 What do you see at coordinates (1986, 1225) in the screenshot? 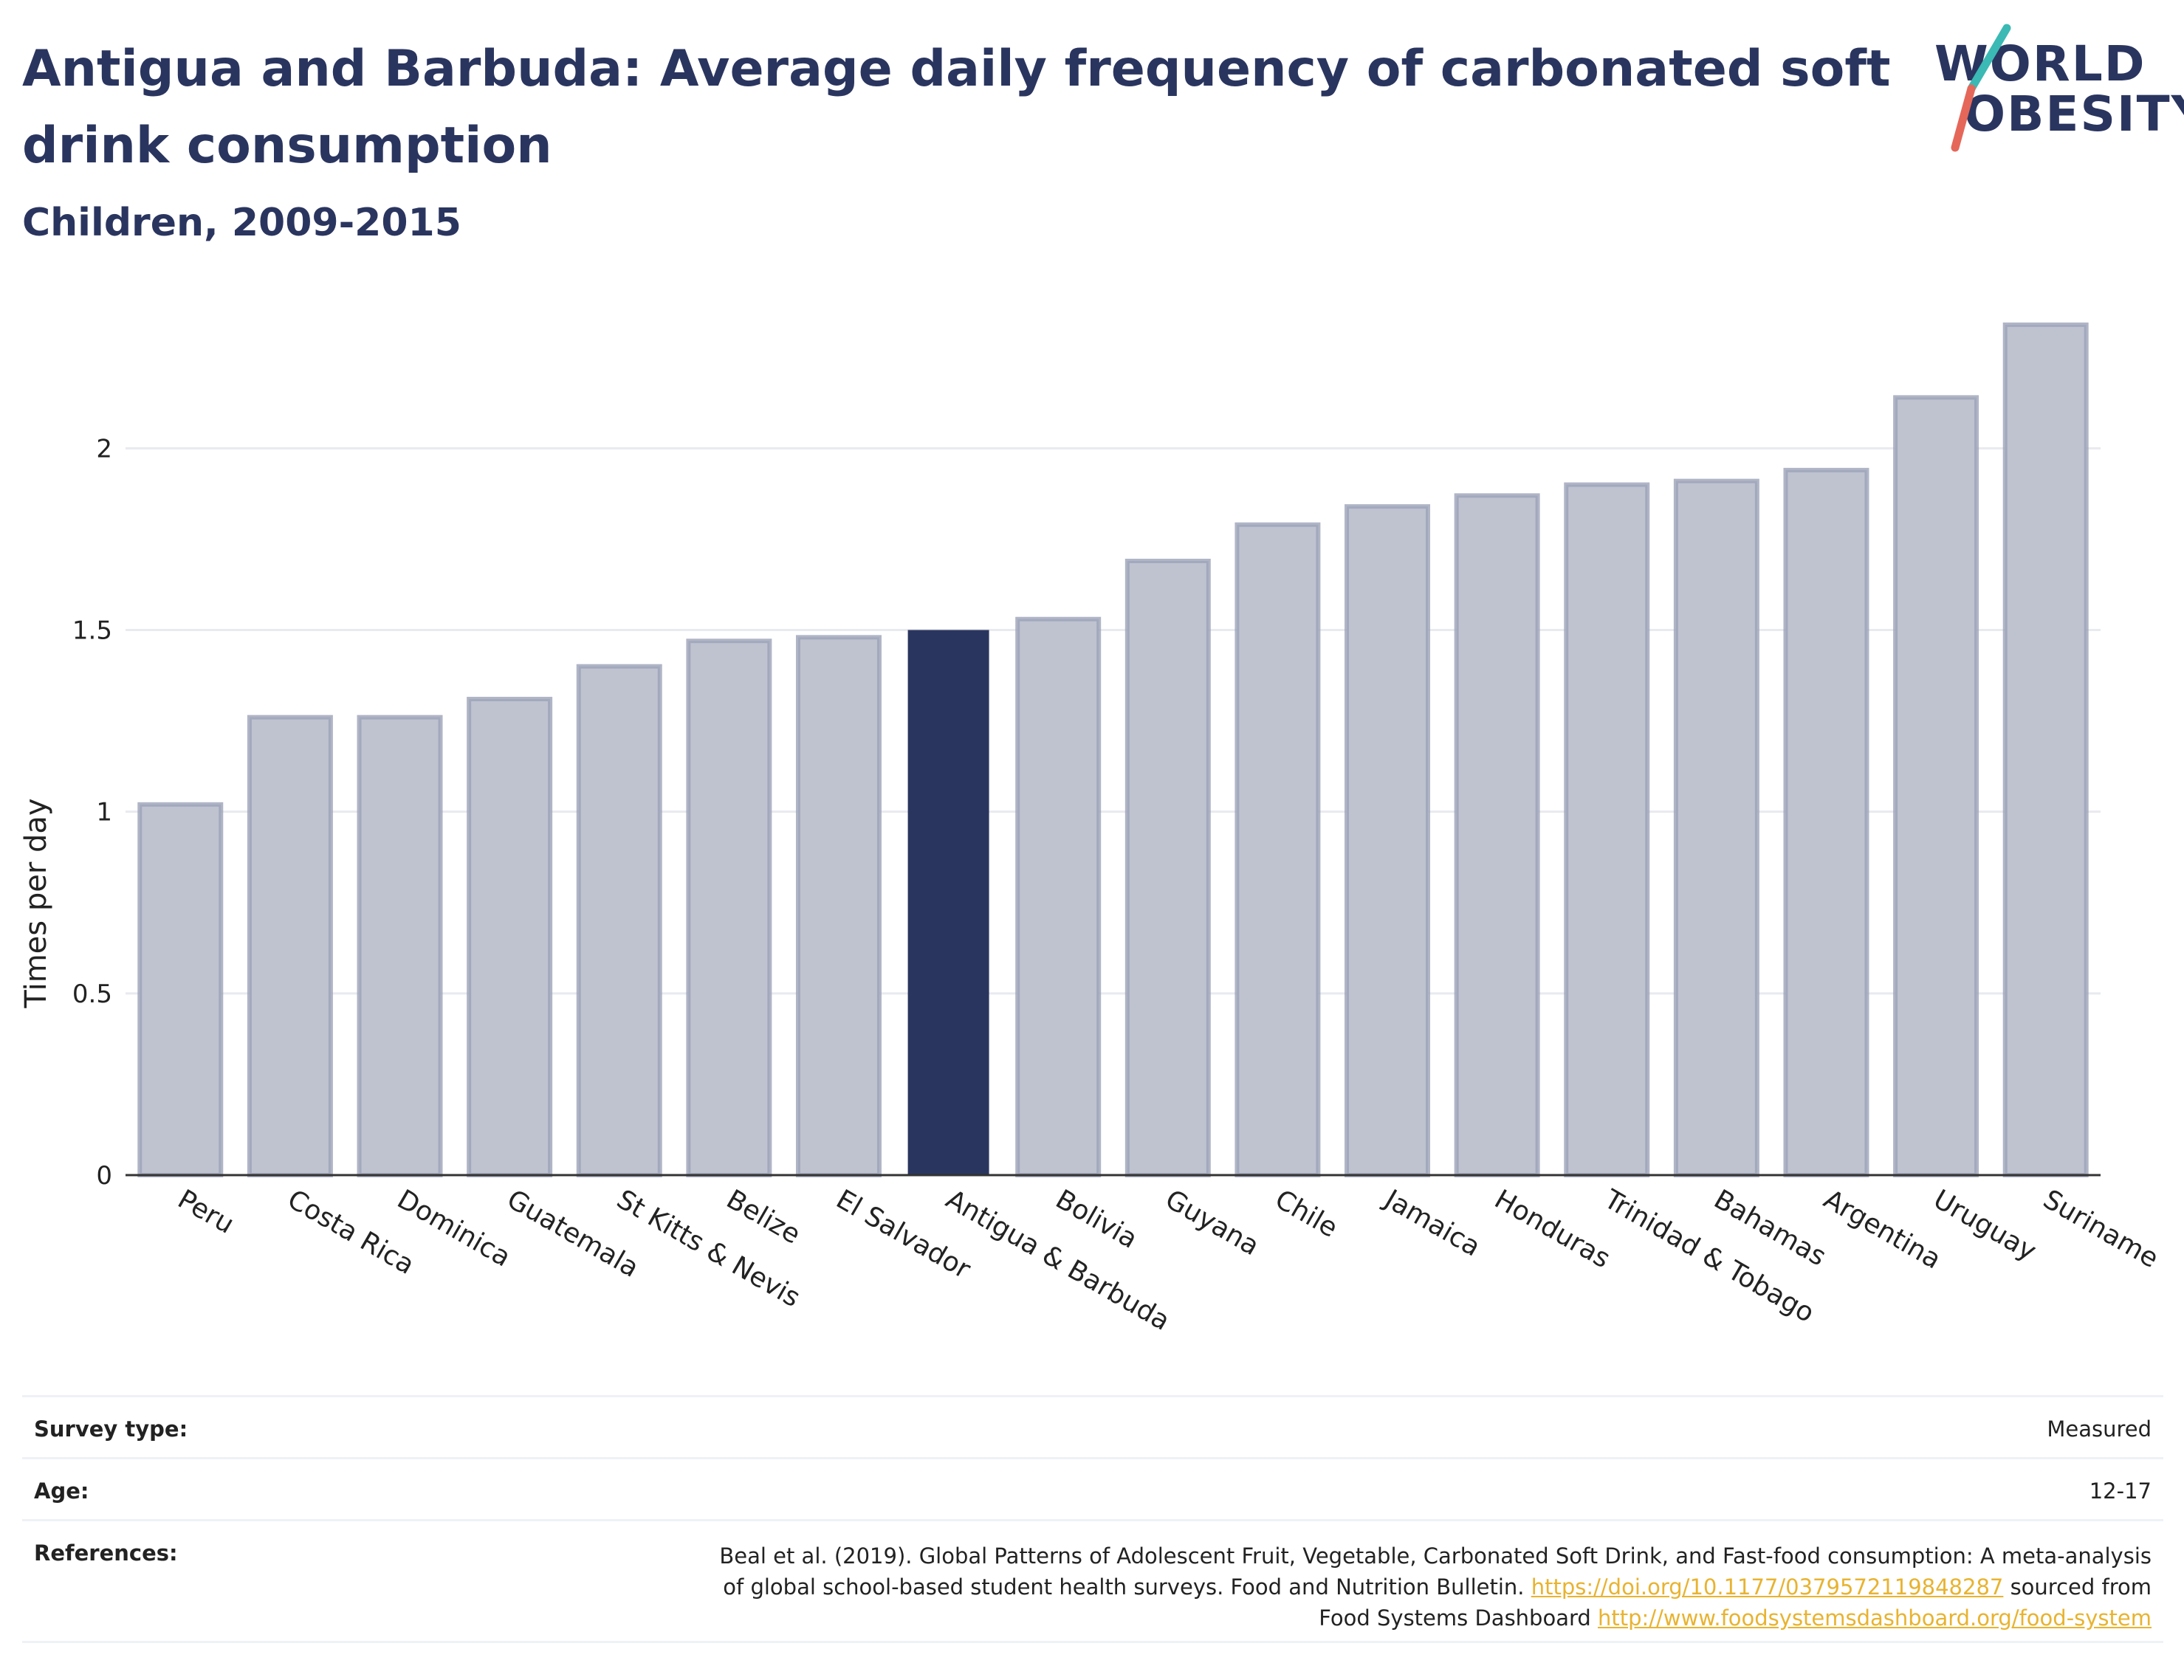
I see `x-tick-label: Uruguay` at bounding box center [1986, 1225].